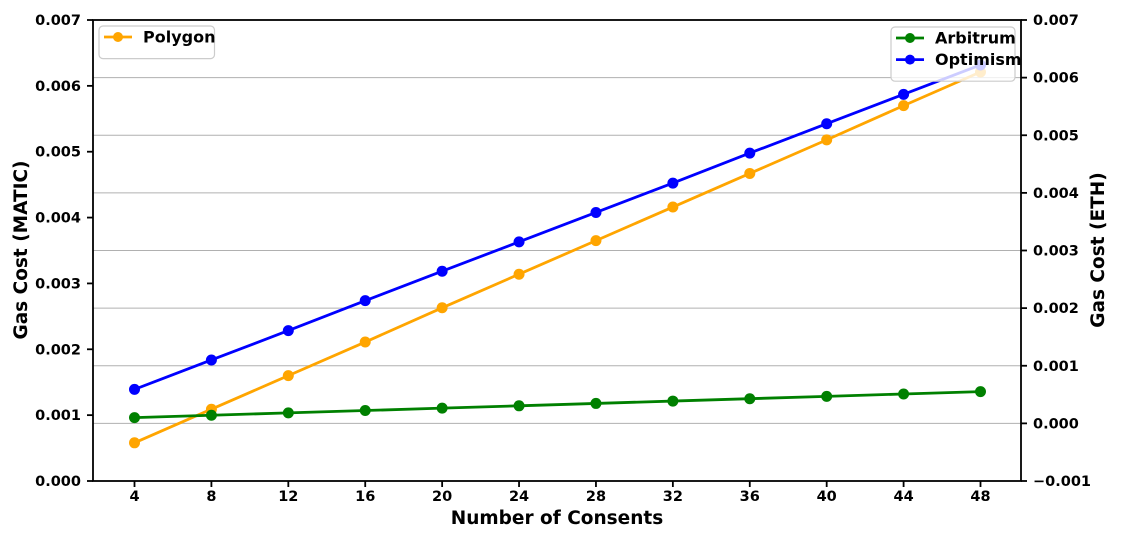 The image size is (1122, 543). Describe the element at coordinates (58, 482) in the screenshot. I see `left-tick-label: 0.000` at that location.